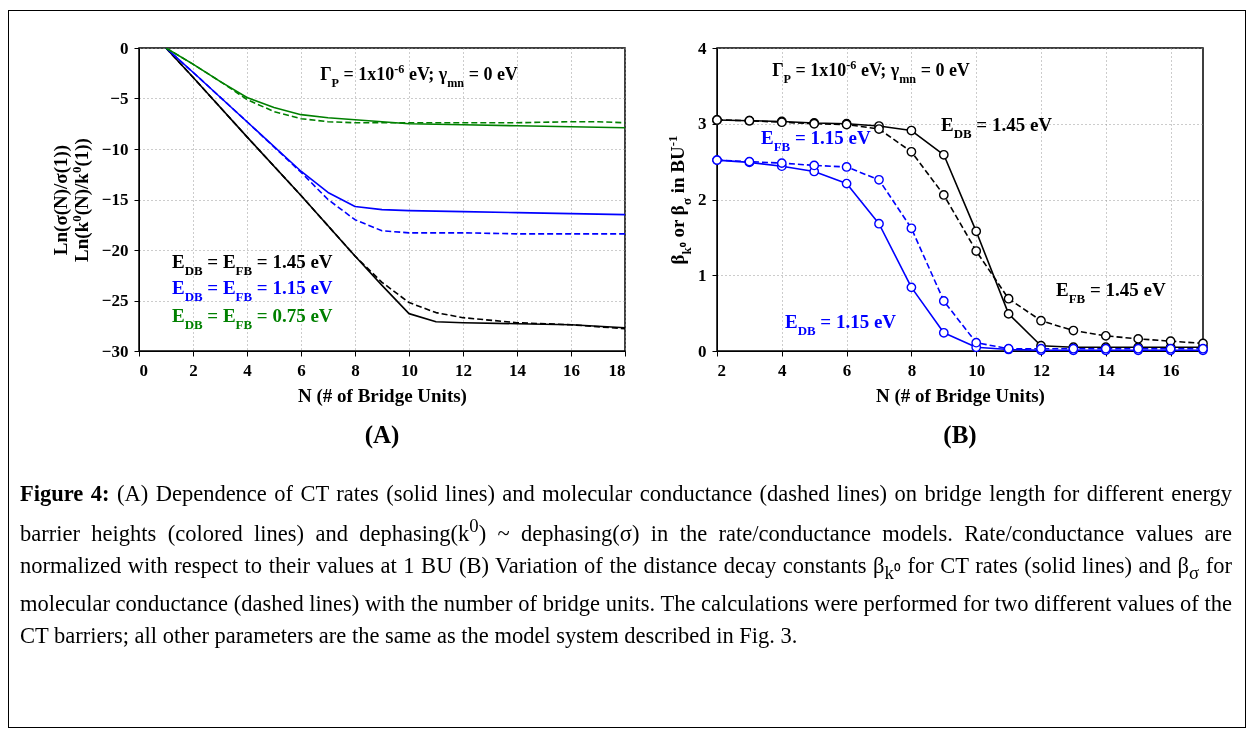 The height and width of the screenshot is (733, 1252). Describe the element at coordinates (115, 149) in the screenshot. I see `y-tick-label: −10` at that location.